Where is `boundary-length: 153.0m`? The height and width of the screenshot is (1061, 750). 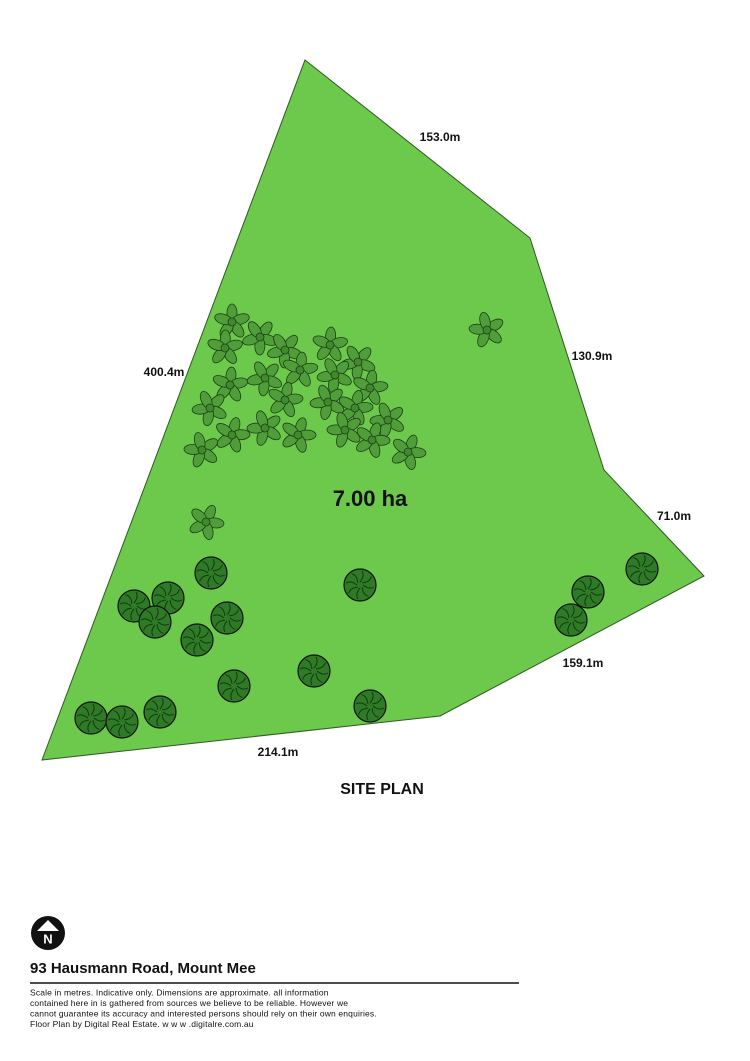
boundary-length: 153.0m is located at coordinates (440, 137).